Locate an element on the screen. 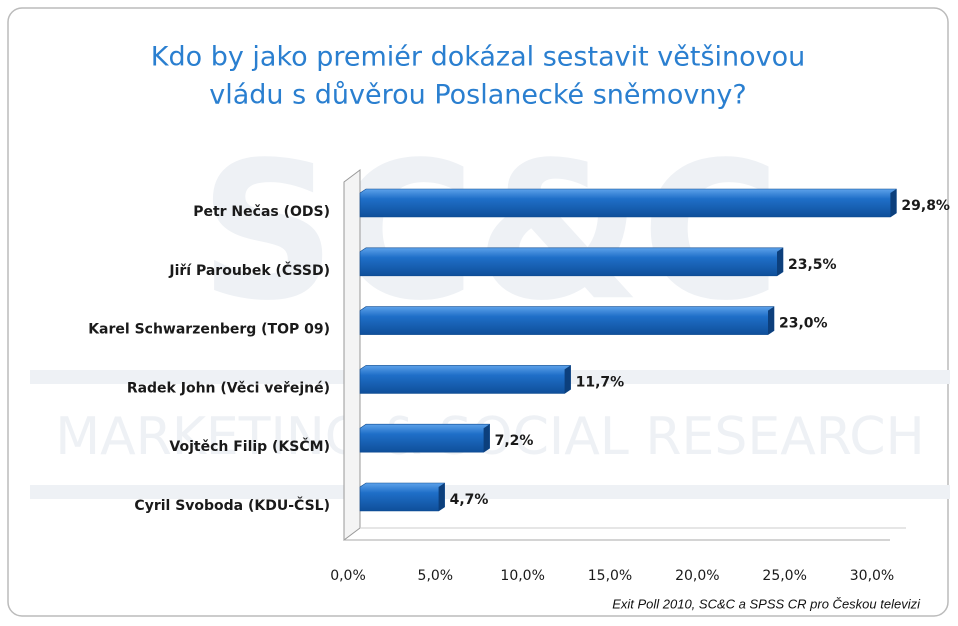 The image size is (958, 626). y-tick-label: Vojtěch Filip (KSČM) is located at coordinates (249, 446).